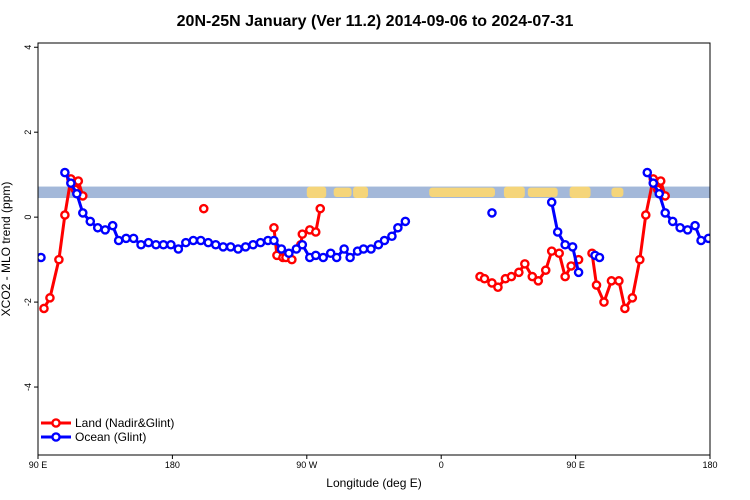 The image size is (750, 500). I want to click on y-tick-label: -4, so click(28, 387).